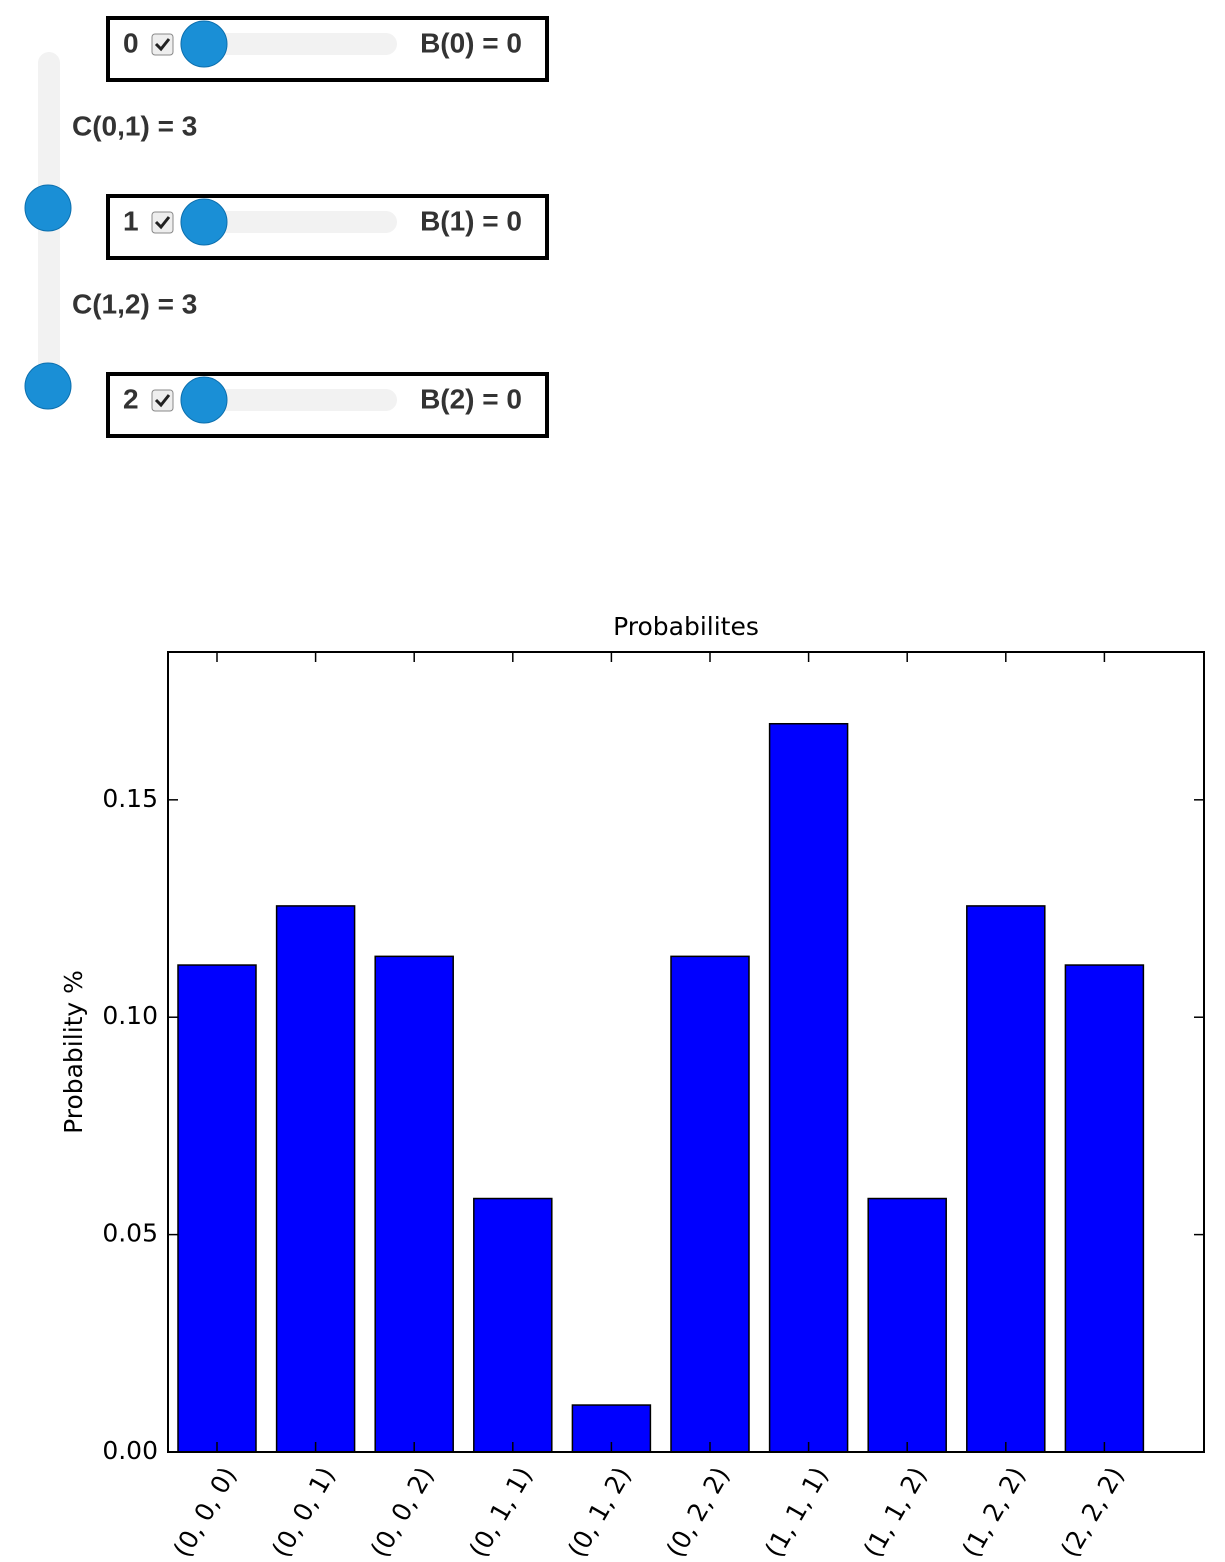 The image size is (1225, 1562). Describe the element at coordinates (500, 1512) in the screenshot. I see `x-tick-label: (0, 1, 1)` at that location.